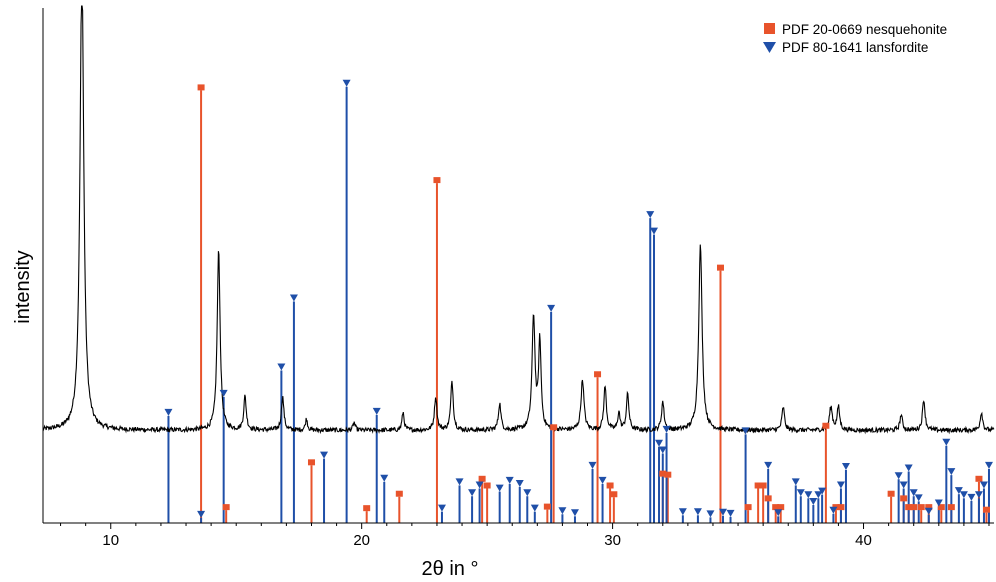 The image size is (996, 582). I want to click on x-tick-label: 30, so click(612, 540).